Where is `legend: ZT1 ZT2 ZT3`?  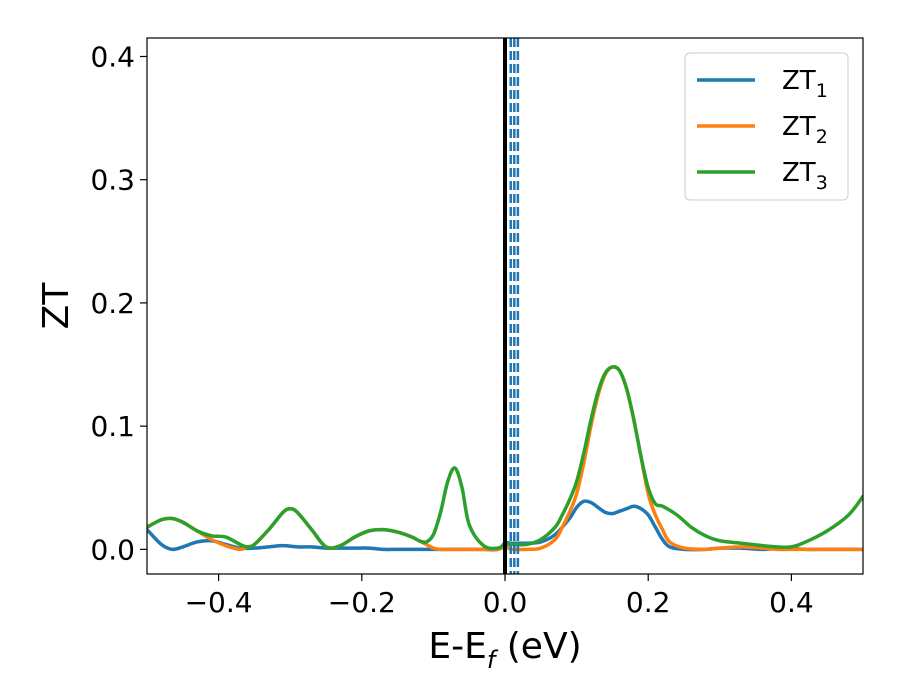 legend: ZT1 ZT2 ZT3 is located at coordinates (766, 126).